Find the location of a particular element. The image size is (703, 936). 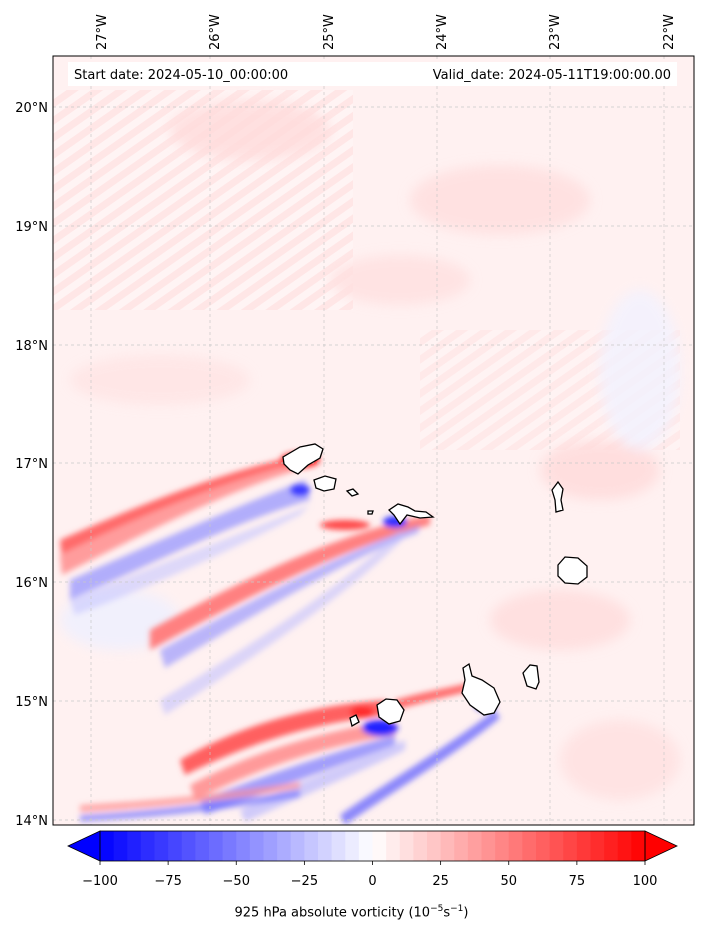

island-sao-vicente is located at coordinates (325, 483).